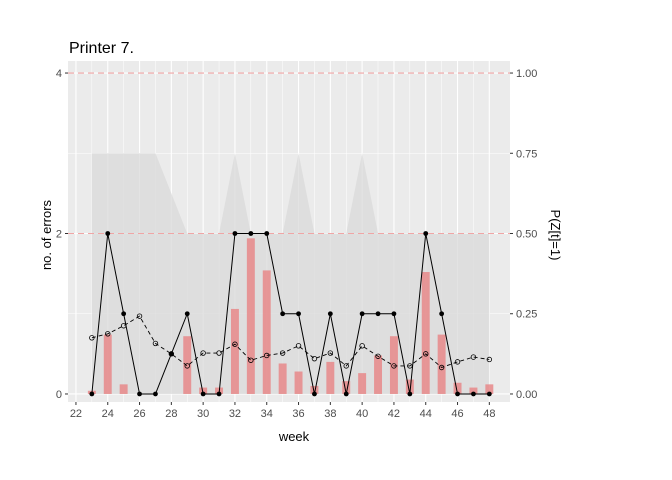 Image resolution: width=672 pixels, height=480 pixels. Describe the element at coordinates (555, 235) in the screenshot. I see `y2-axis-title: P(Z[t]=1)` at that location.